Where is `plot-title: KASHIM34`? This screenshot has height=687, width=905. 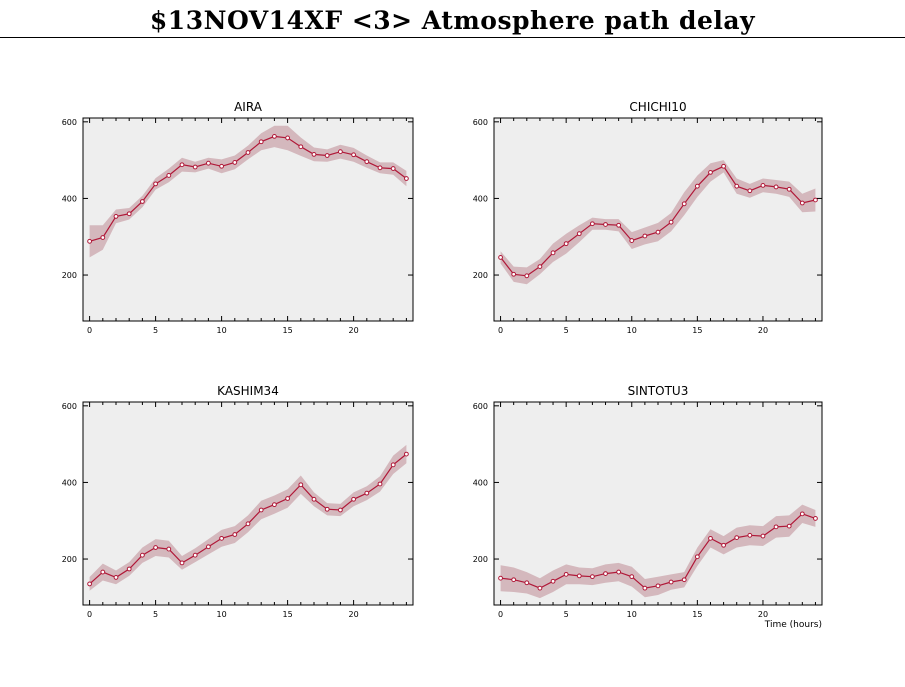 plot-title: KASHIM34 is located at coordinates (248, 391).